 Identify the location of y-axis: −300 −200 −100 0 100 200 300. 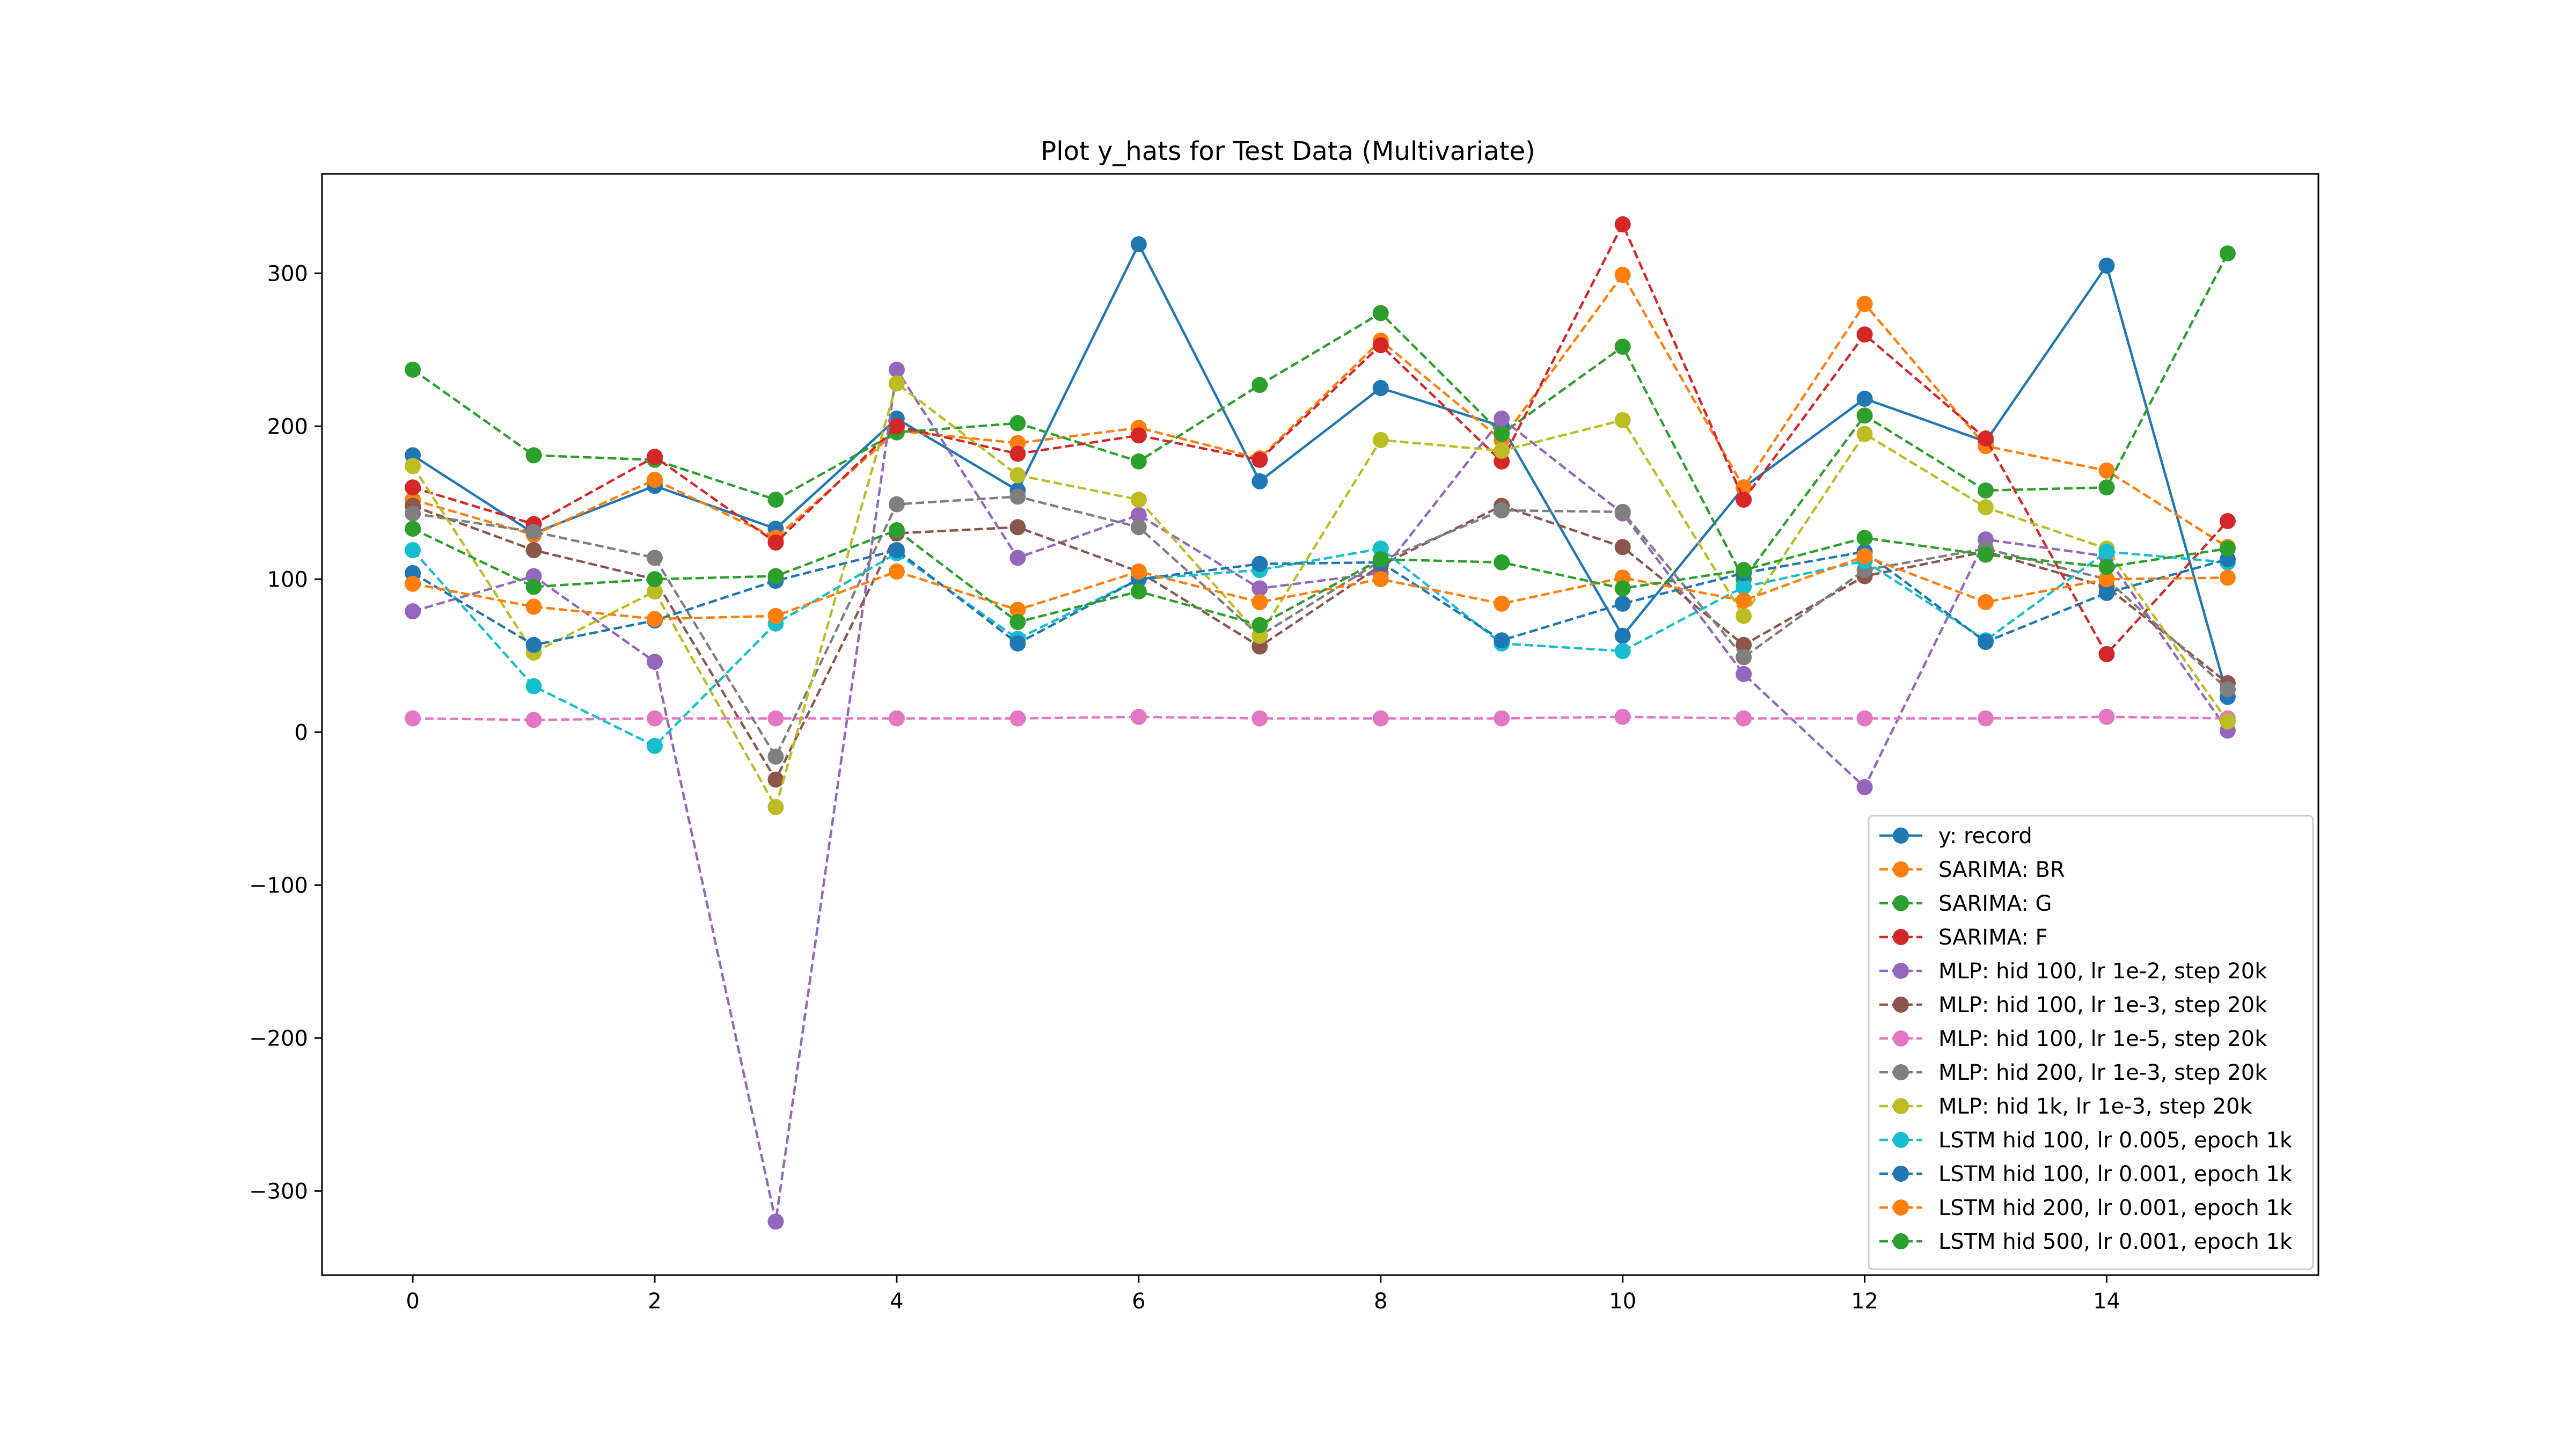
(285, 732).